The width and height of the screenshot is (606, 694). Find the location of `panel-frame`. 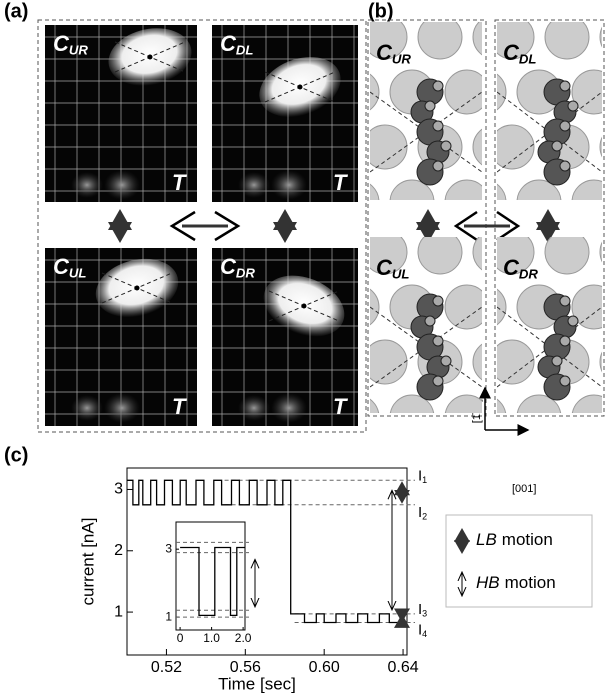

panel-frame is located at coordinates (549, 218).